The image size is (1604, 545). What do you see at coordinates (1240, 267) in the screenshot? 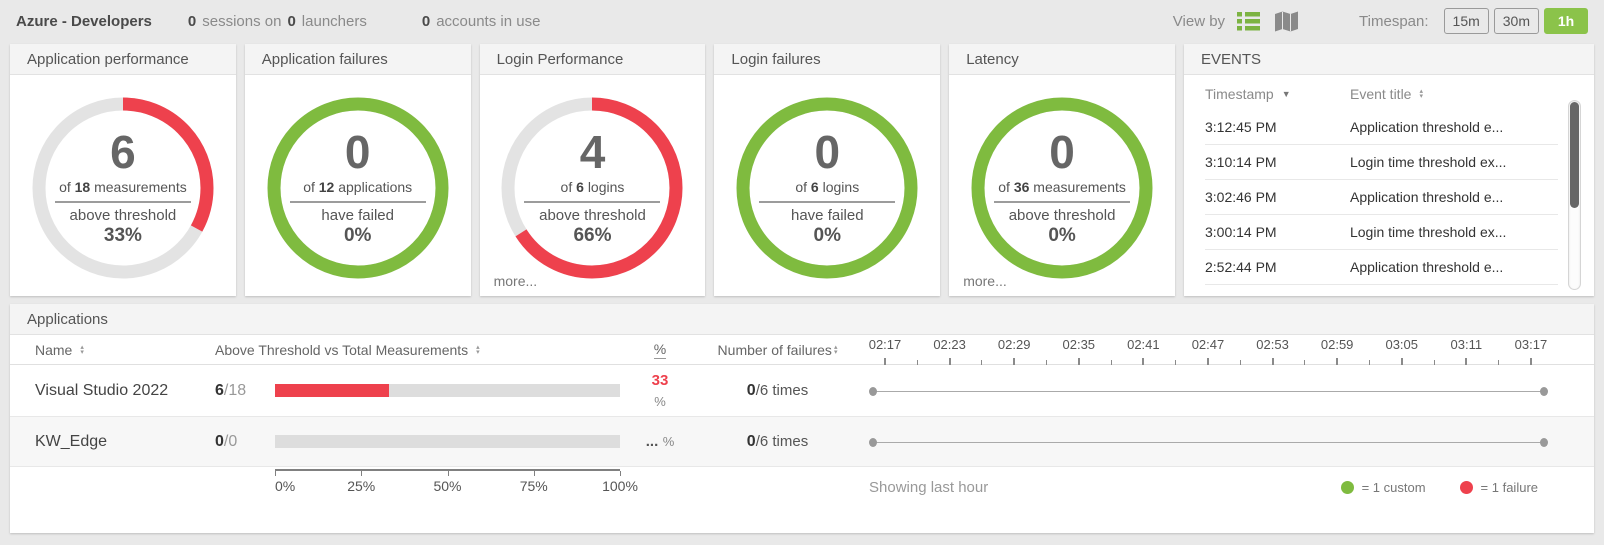
I see `event-timestamp: 2:52:44 PM` at bounding box center [1240, 267].